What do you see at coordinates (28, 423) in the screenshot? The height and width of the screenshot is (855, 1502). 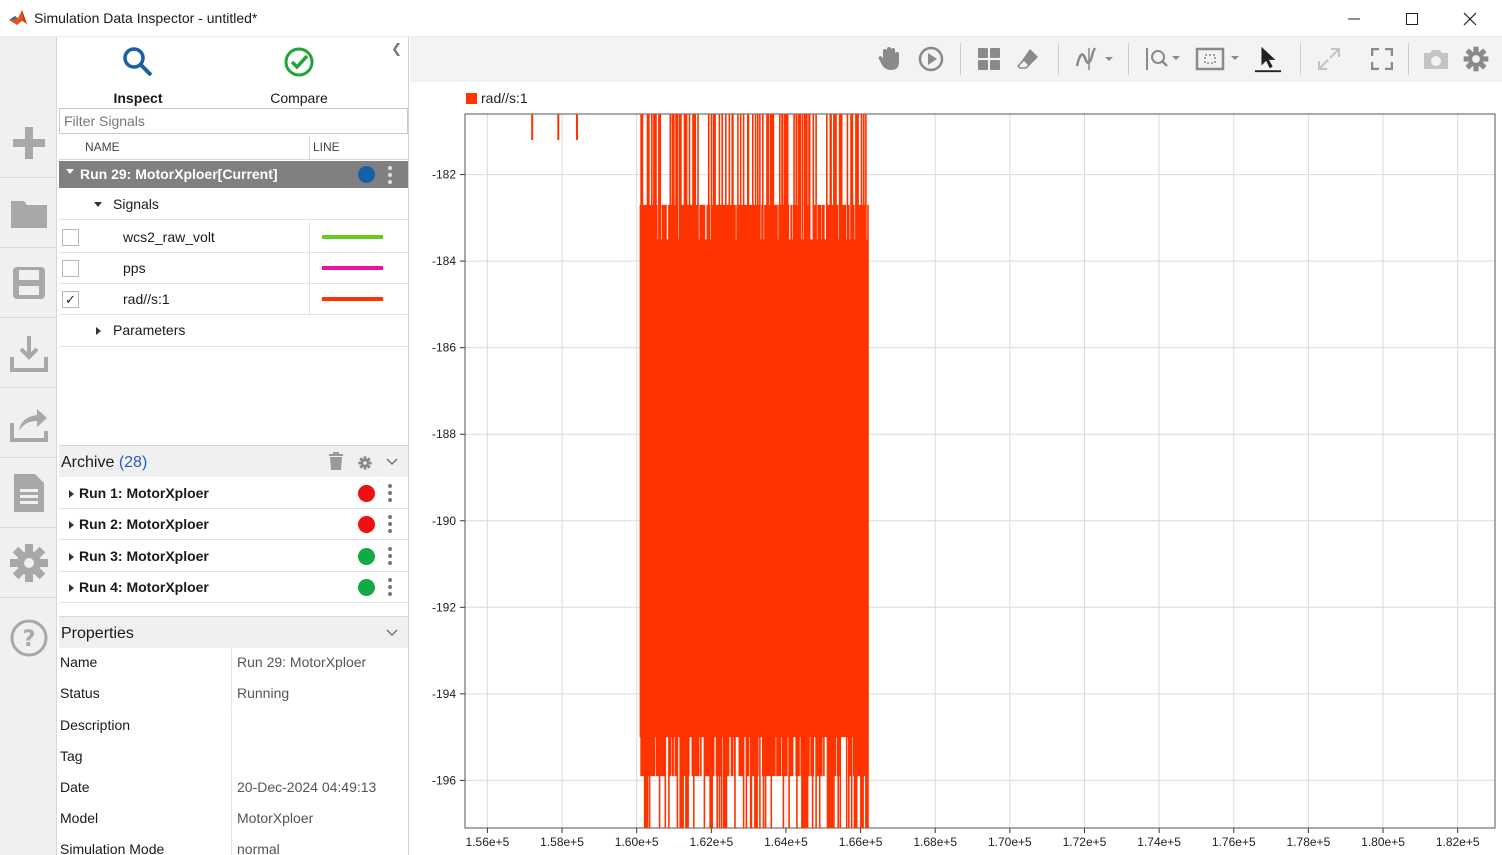 I see `export-button` at bounding box center [28, 423].